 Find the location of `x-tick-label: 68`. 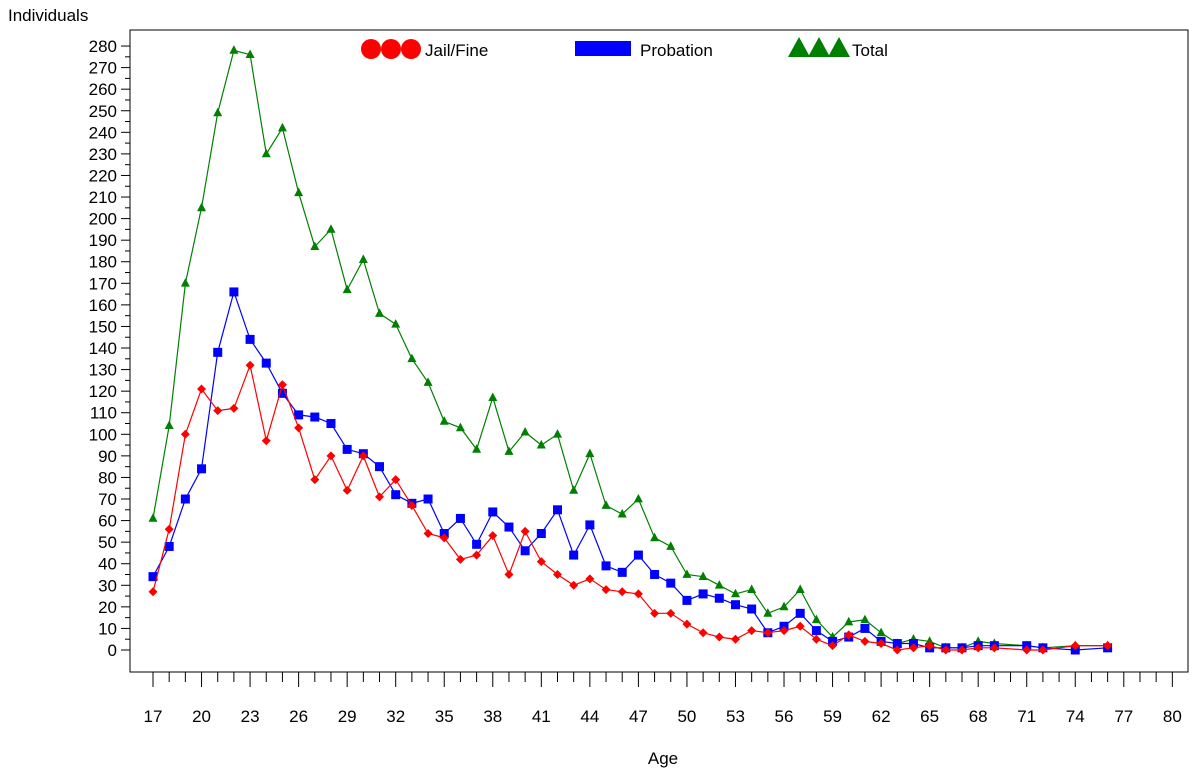

x-tick-label: 68 is located at coordinates (978, 716).